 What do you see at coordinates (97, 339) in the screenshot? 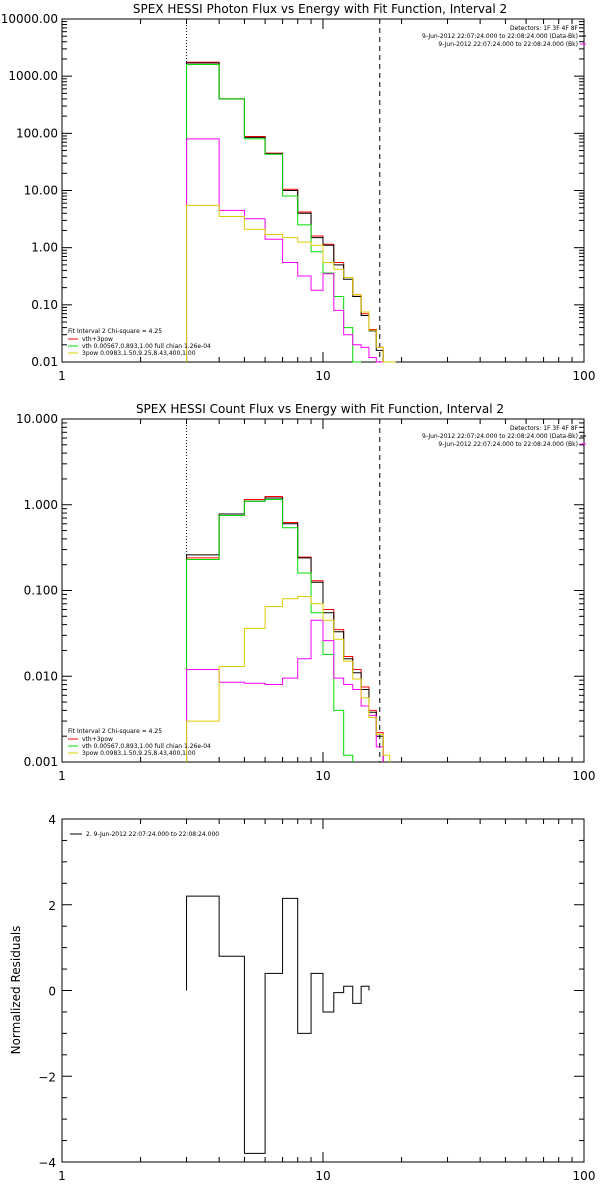
I see `photon-flux-fit-item-total: vth+3pow` at bounding box center [97, 339].